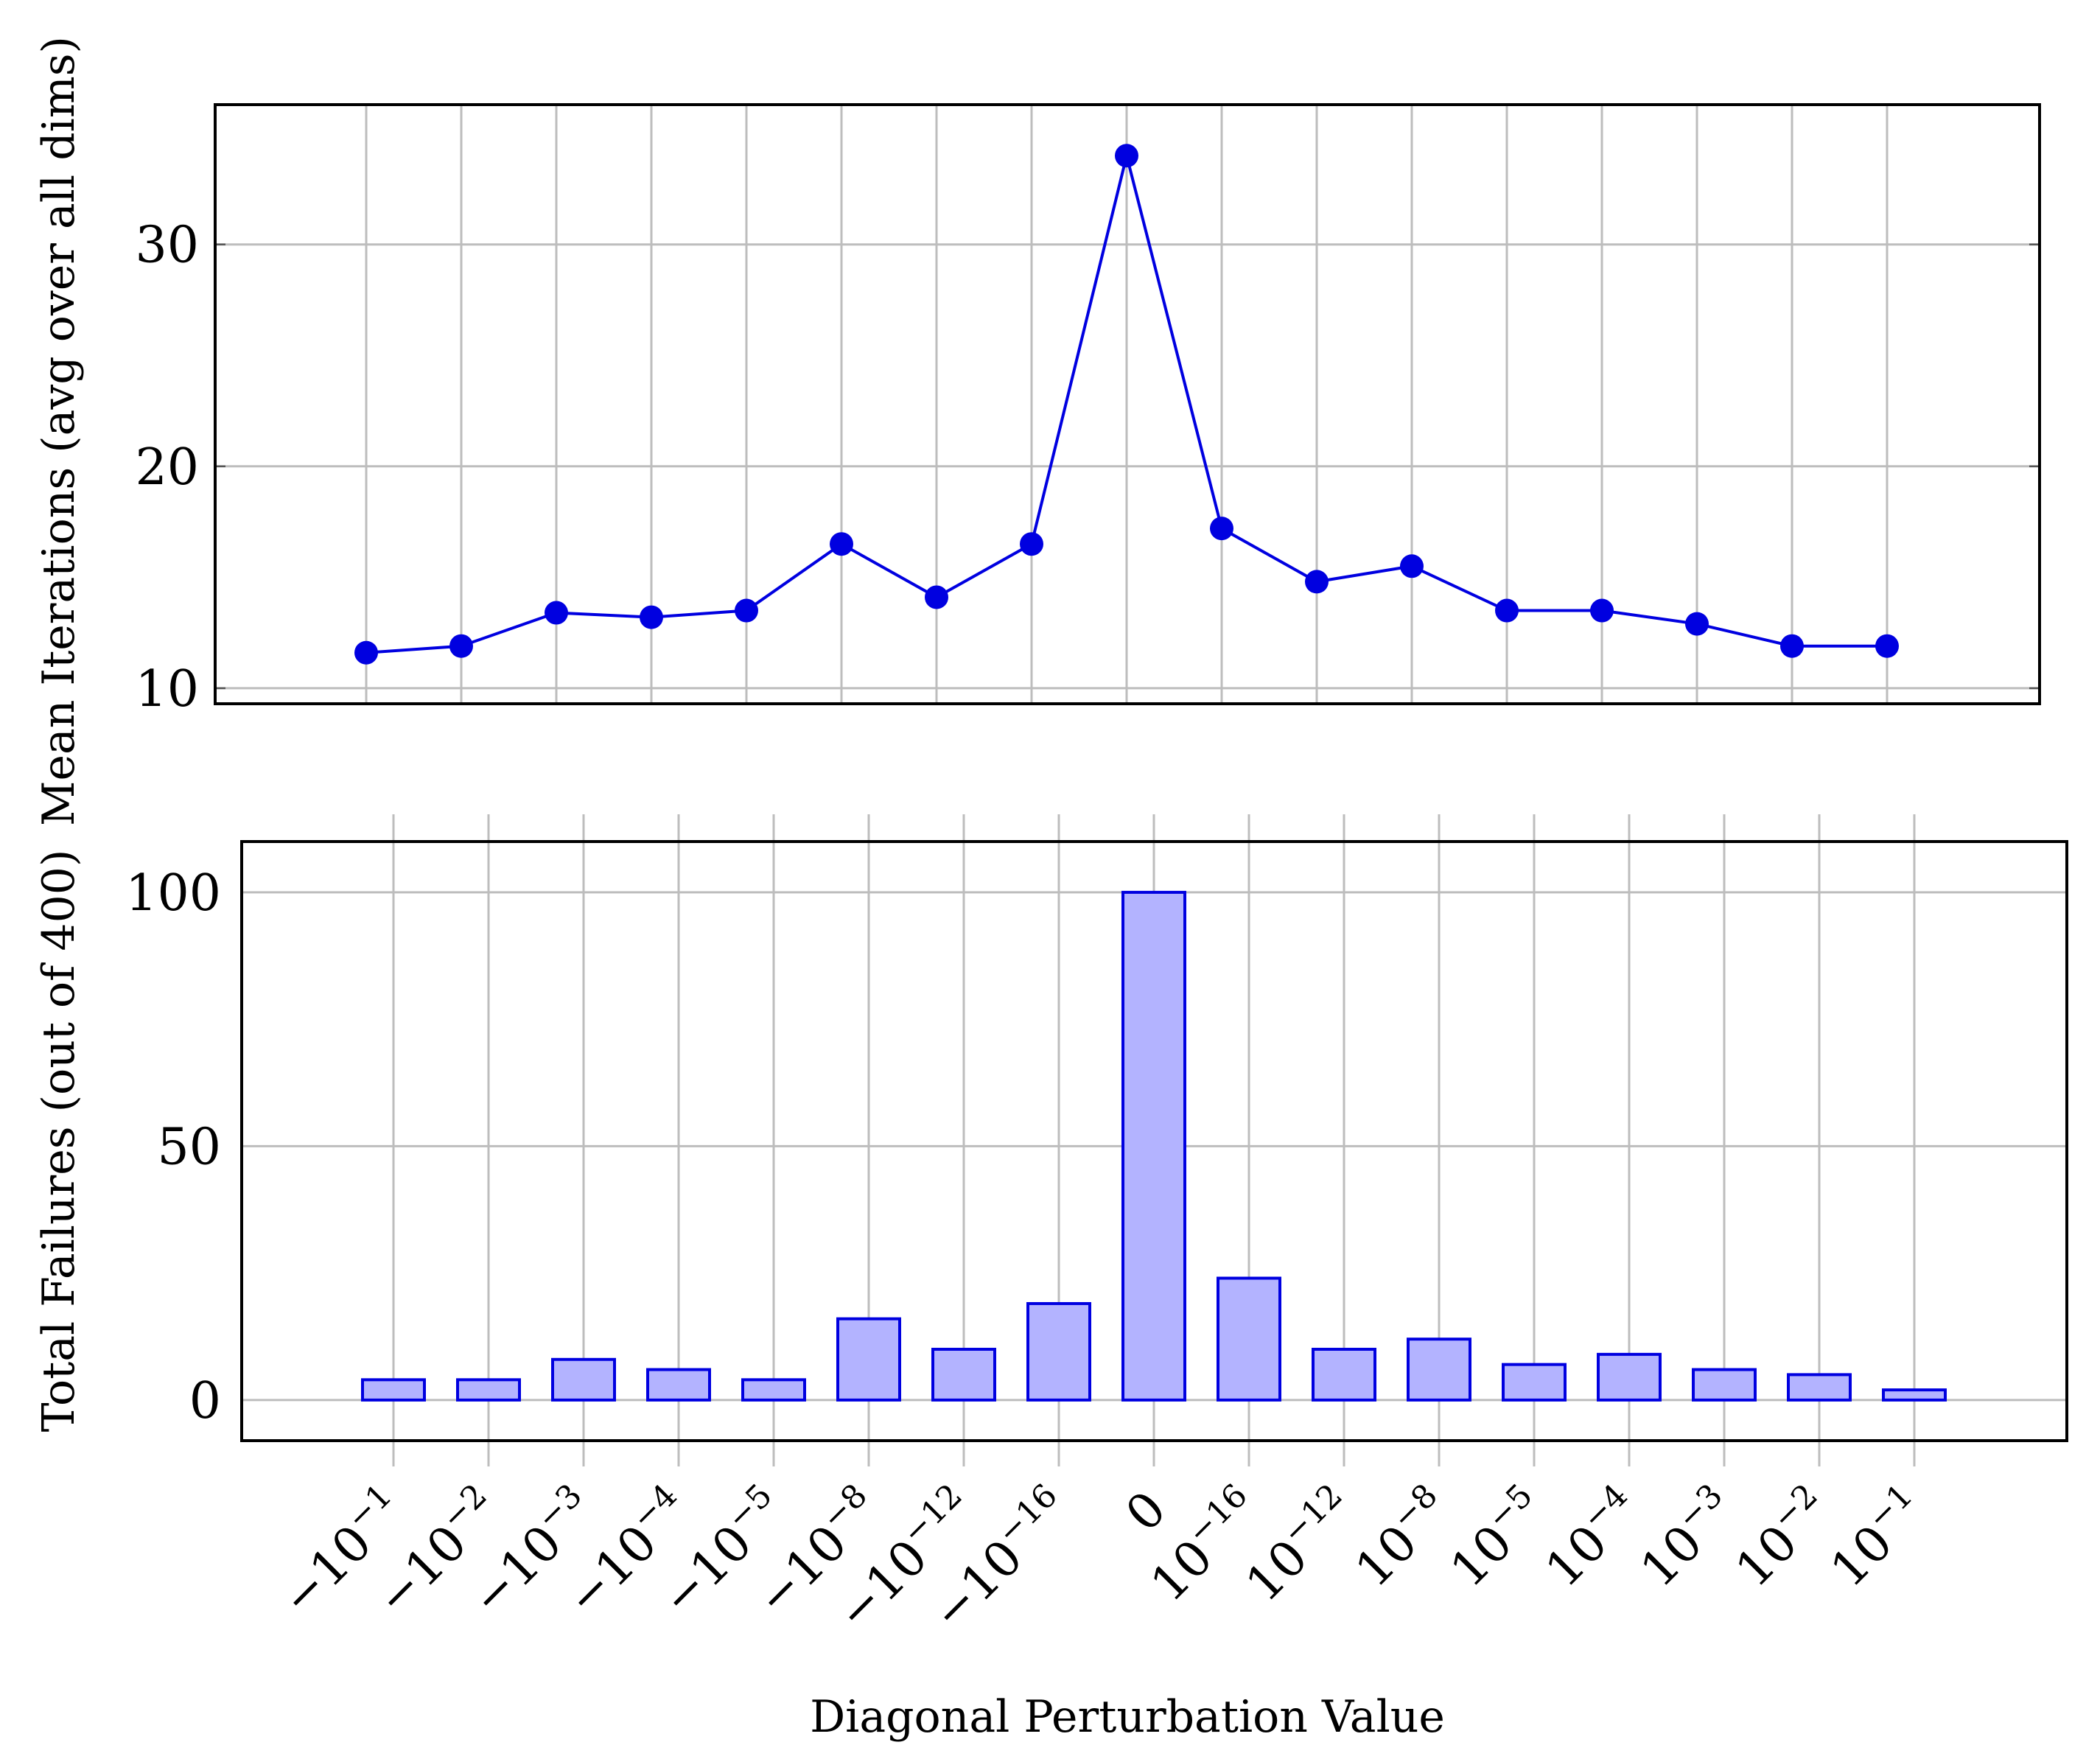  Describe the element at coordinates (167, 467) in the screenshot. I see `top-y-tick-label: 20` at that location.